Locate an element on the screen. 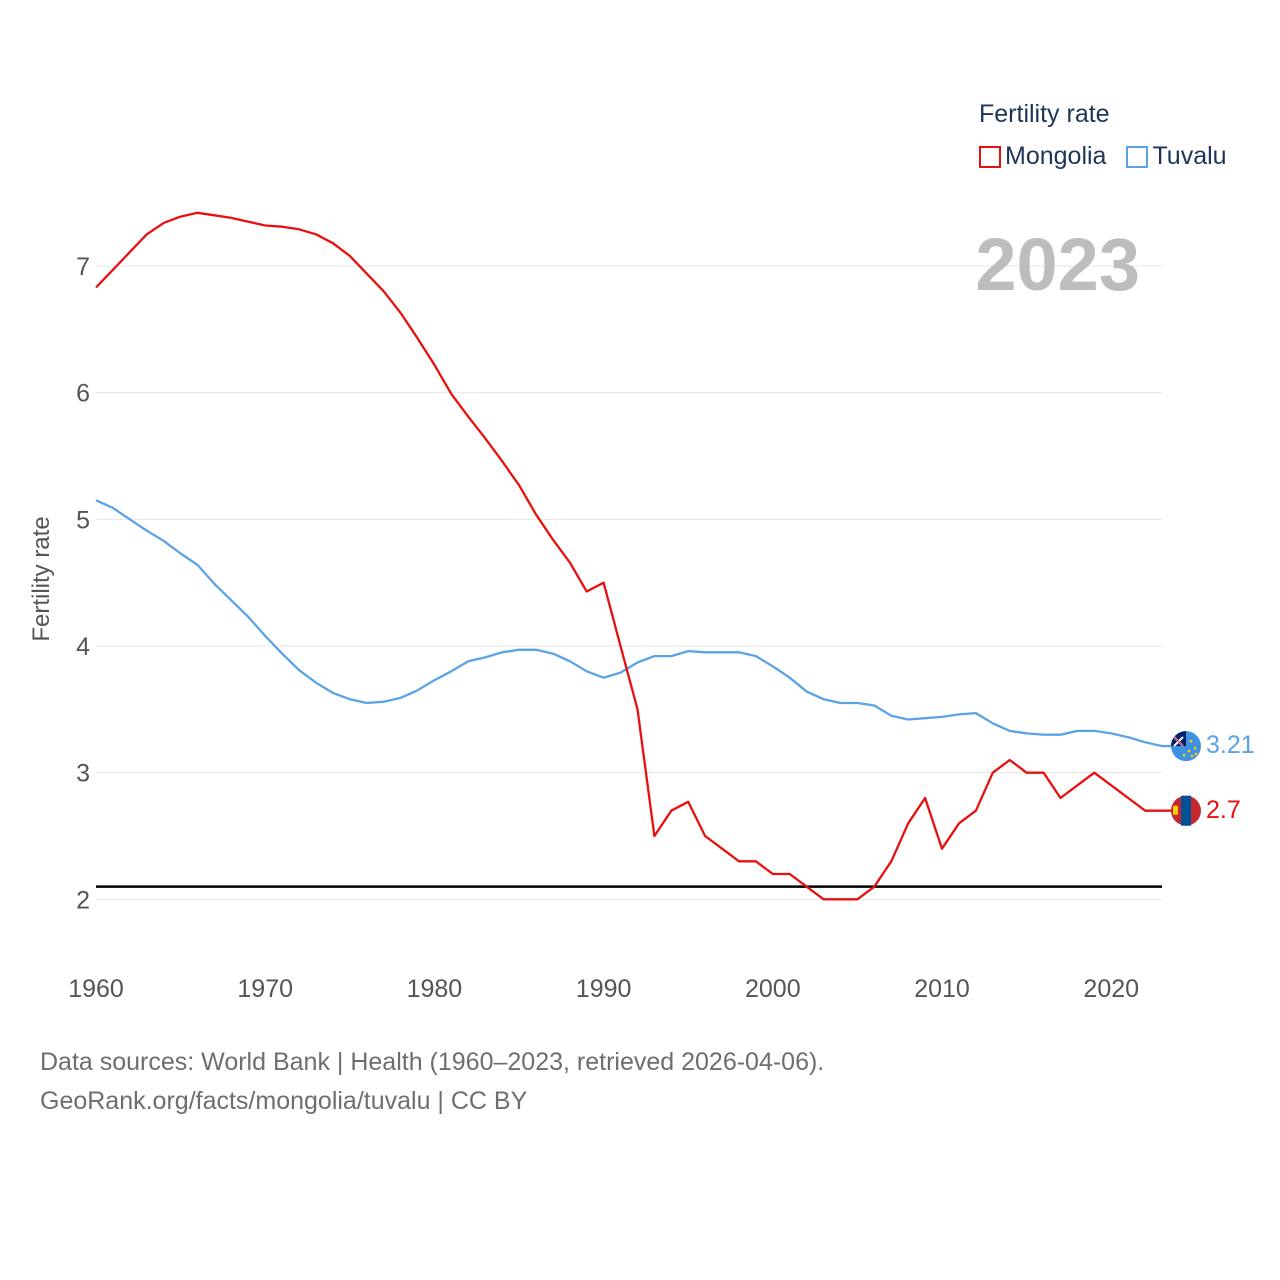 This screenshot has height=1280, width=1280. x-tick-labels: 1960 1970 1980 1990 2000 2010 2020 is located at coordinates (603, 989).